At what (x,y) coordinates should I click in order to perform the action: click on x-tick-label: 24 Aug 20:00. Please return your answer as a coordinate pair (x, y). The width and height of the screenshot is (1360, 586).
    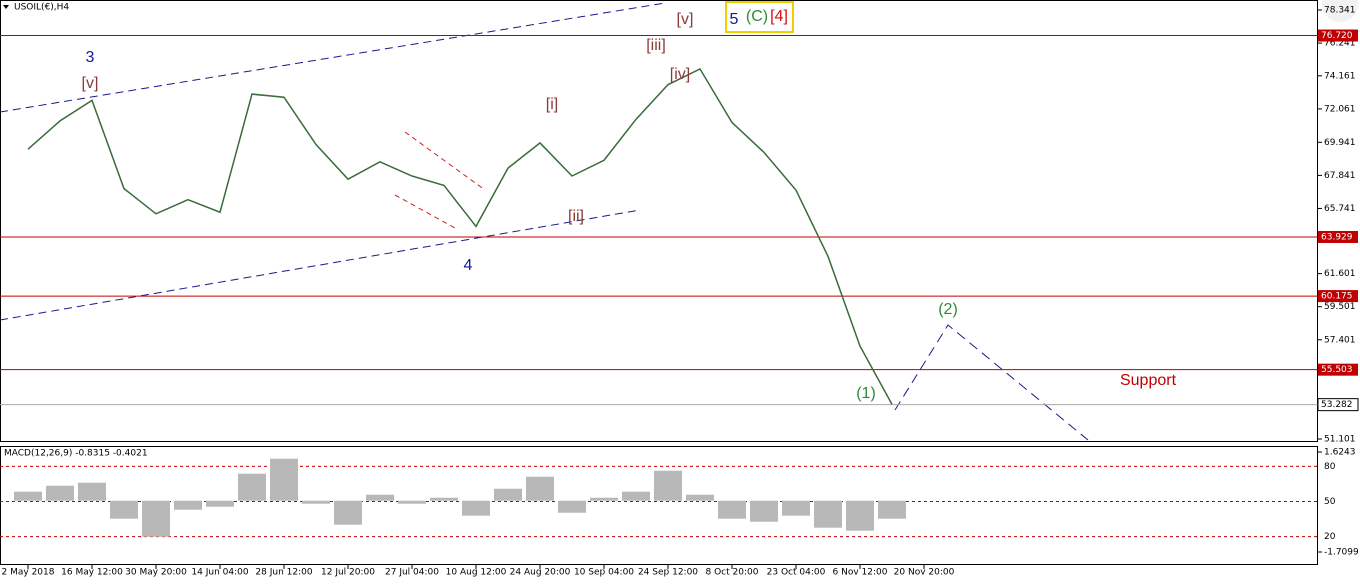
    Looking at the image, I should click on (540, 573).